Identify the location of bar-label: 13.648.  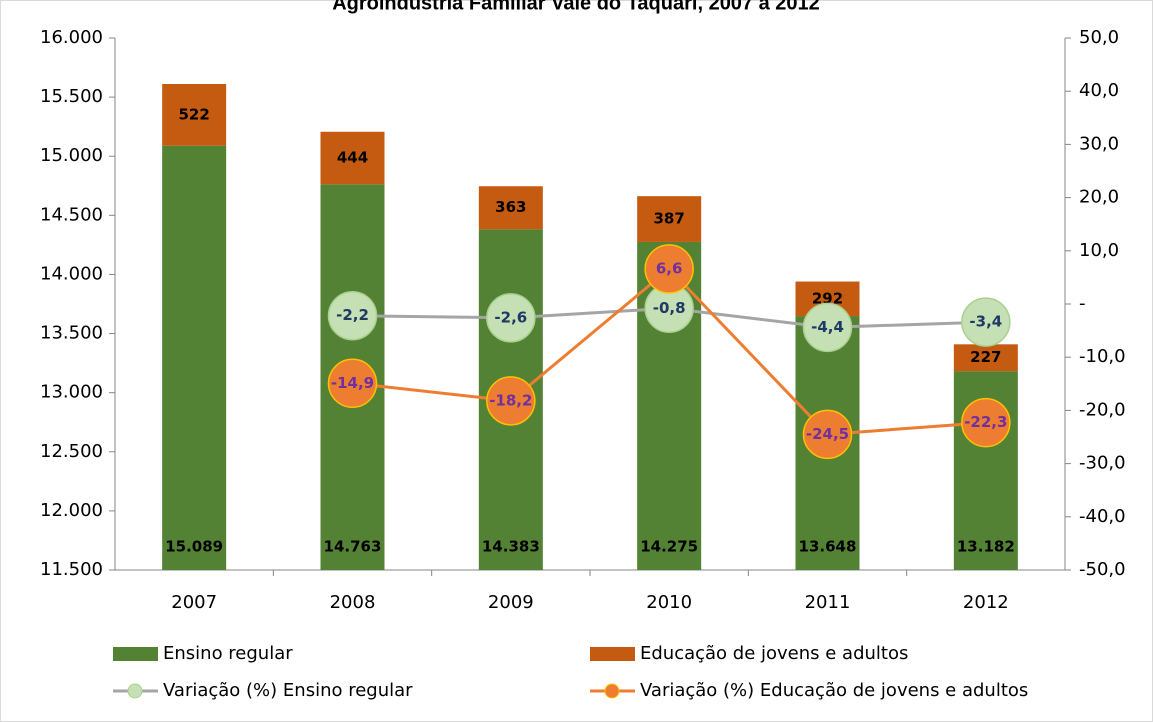
(828, 547).